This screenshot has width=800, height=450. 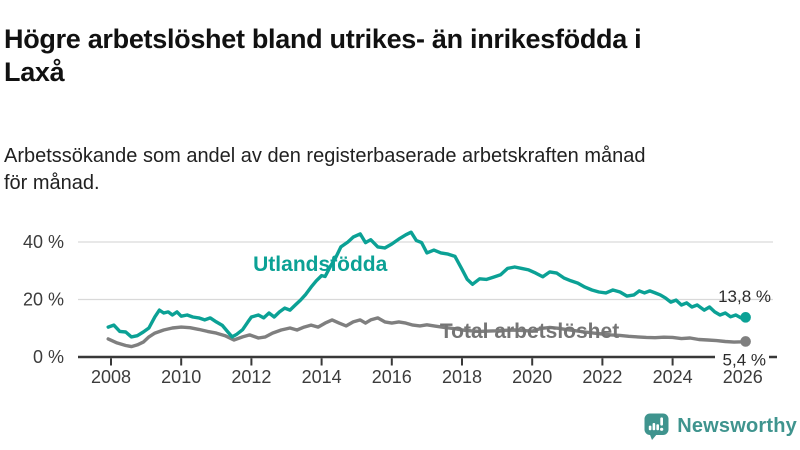 What do you see at coordinates (529, 331) in the screenshot?
I see `series-label-total-arbetsl-shet: Total arbetslöshet` at bounding box center [529, 331].